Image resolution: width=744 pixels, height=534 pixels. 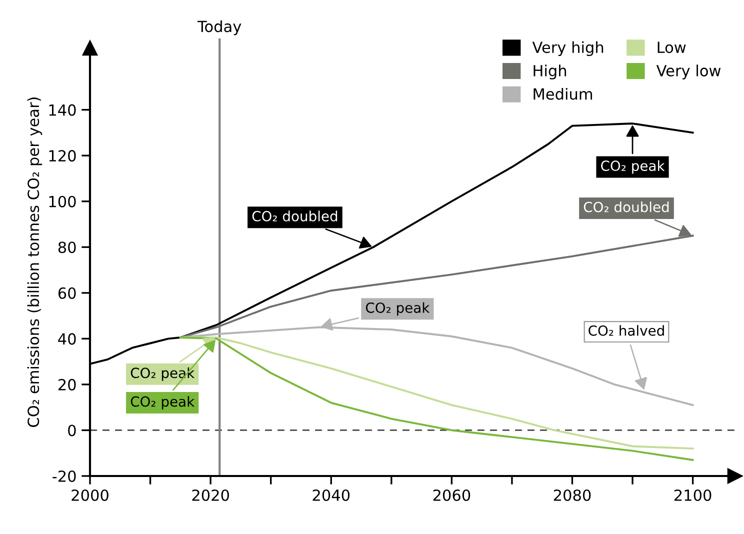 What do you see at coordinates (451, 495) in the screenshot?
I see `x-tick-label: 2060` at bounding box center [451, 495].